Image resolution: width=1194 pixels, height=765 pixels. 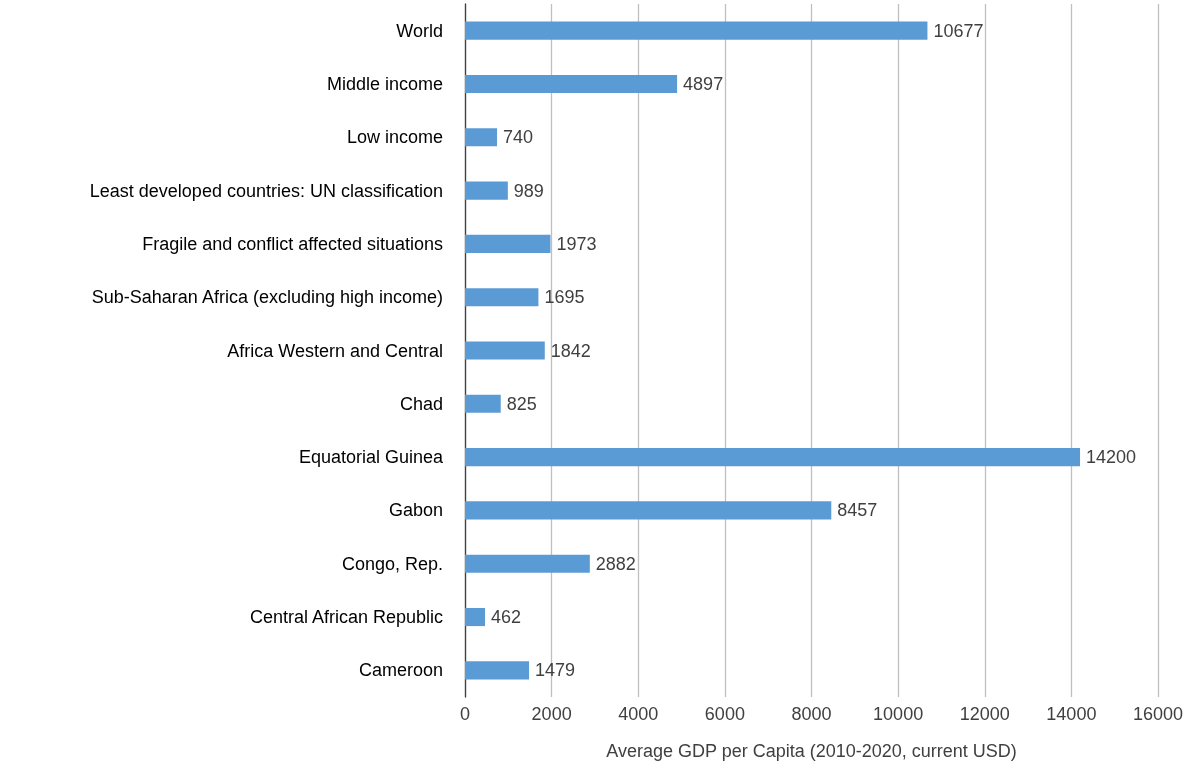 What do you see at coordinates (292, 243) in the screenshot?
I see `y-tick-label: Fragile and conflict affected situations` at bounding box center [292, 243].